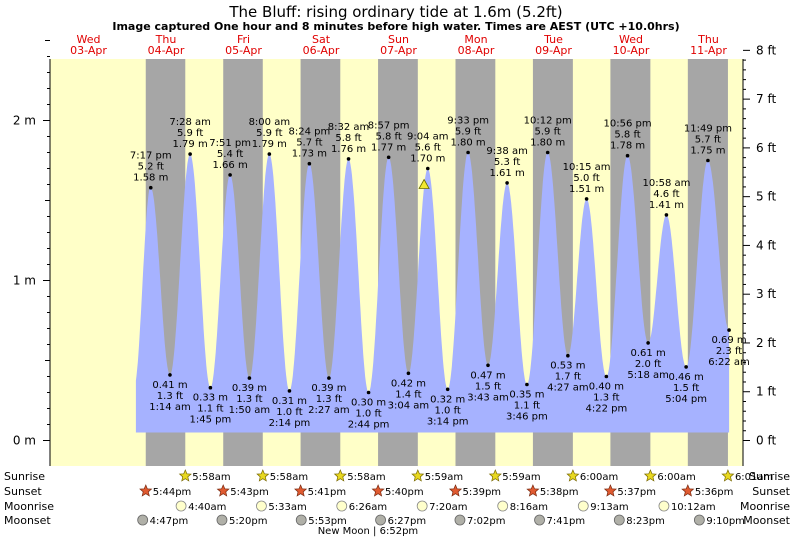 Image resolution: width=793 pixels, height=539 pixels. I want to click on right-axis-label: 3 ft, so click(766, 294).